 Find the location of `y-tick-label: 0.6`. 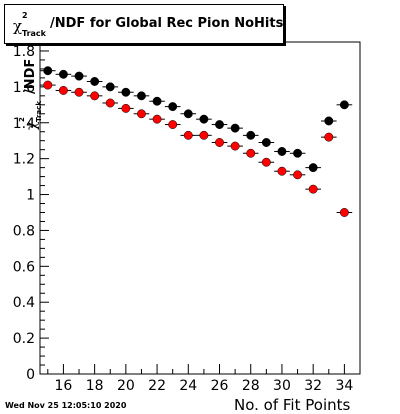

y-tick-label: 0.6 is located at coordinates (24, 267).